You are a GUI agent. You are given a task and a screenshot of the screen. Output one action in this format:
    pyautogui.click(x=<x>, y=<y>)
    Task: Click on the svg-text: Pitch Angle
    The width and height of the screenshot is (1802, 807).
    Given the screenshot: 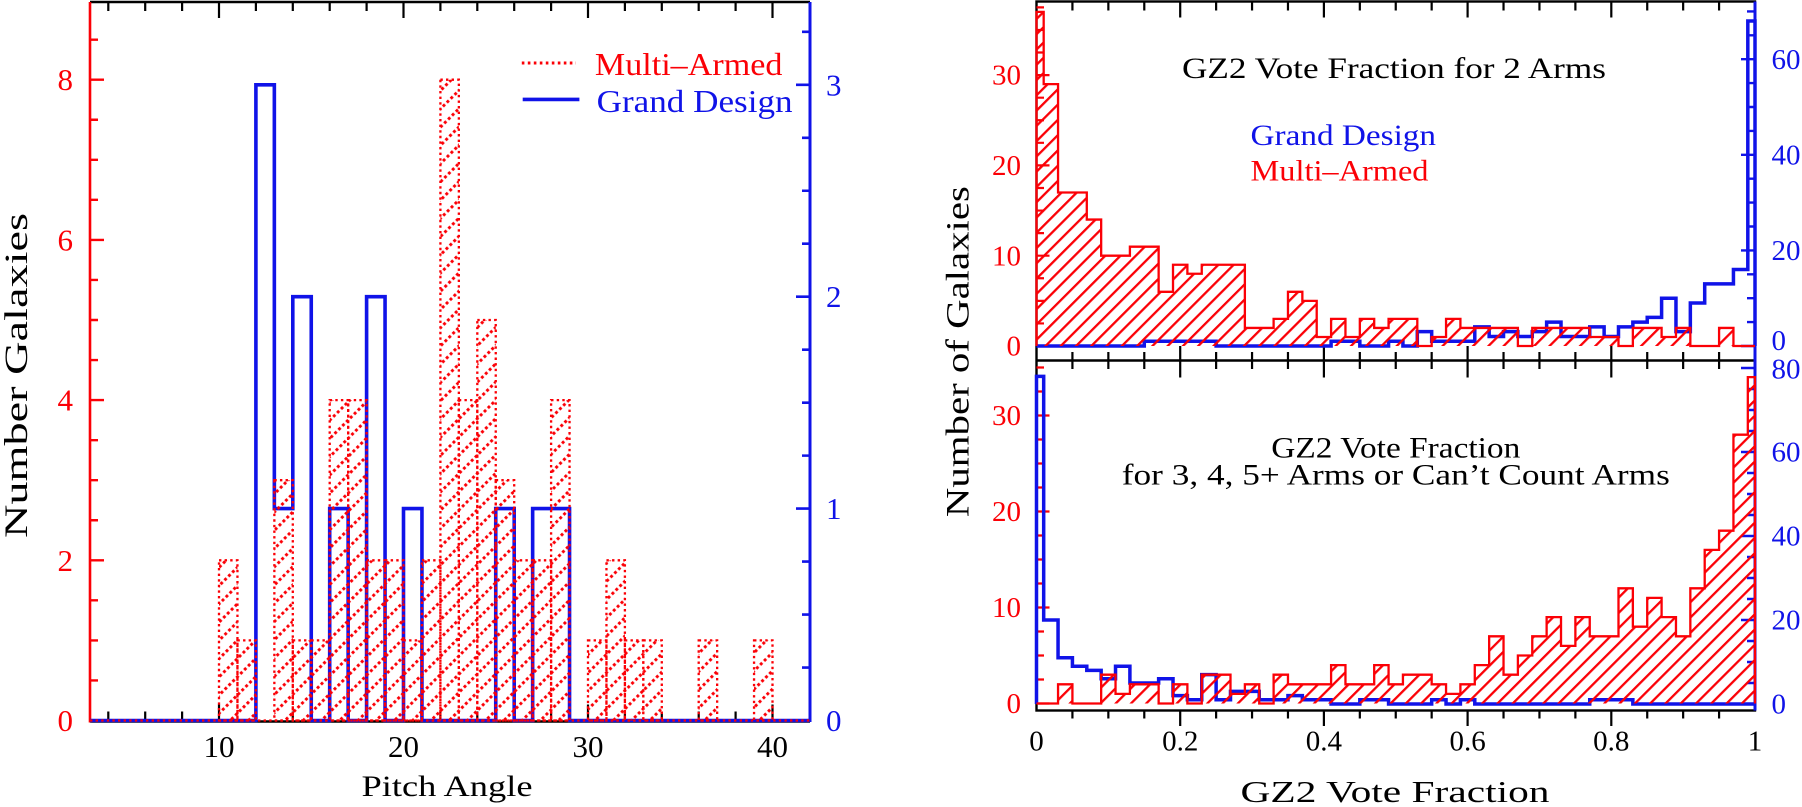 What is the action you would take?
    pyautogui.click(x=447, y=786)
    